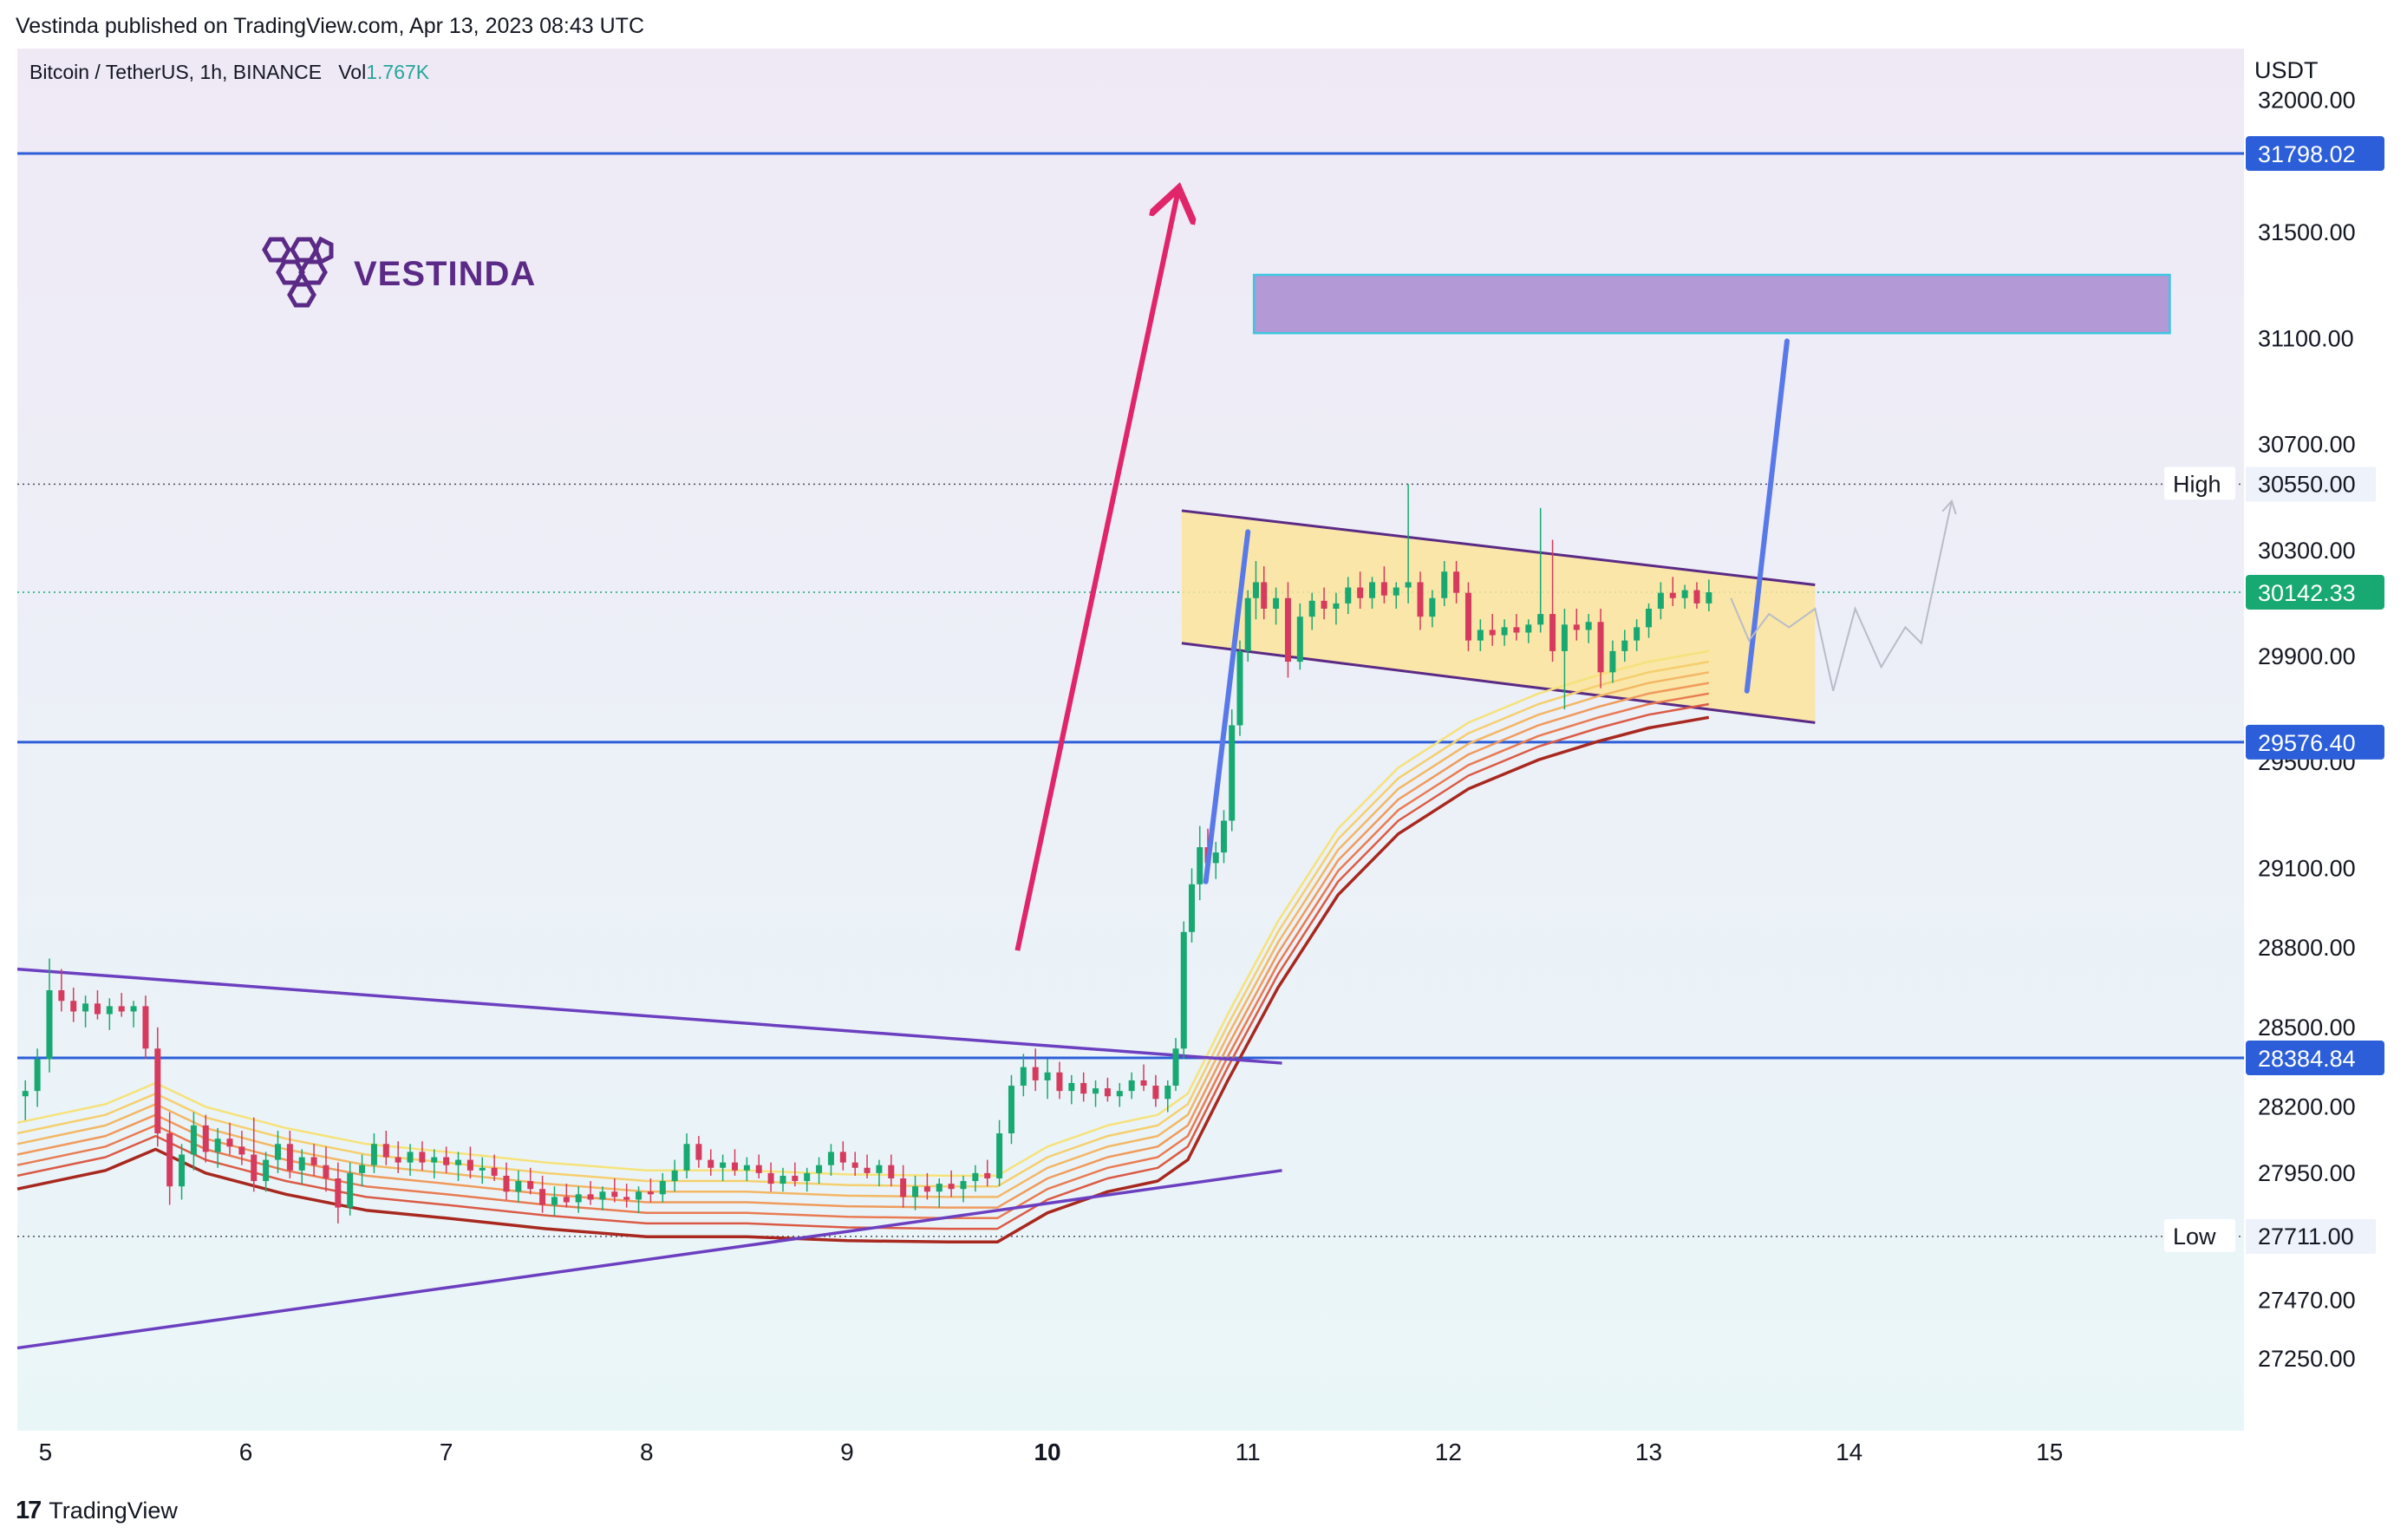 This screenshot has height=1540, width=2407. I want to click on flagpole-line, so click(1227, 706).